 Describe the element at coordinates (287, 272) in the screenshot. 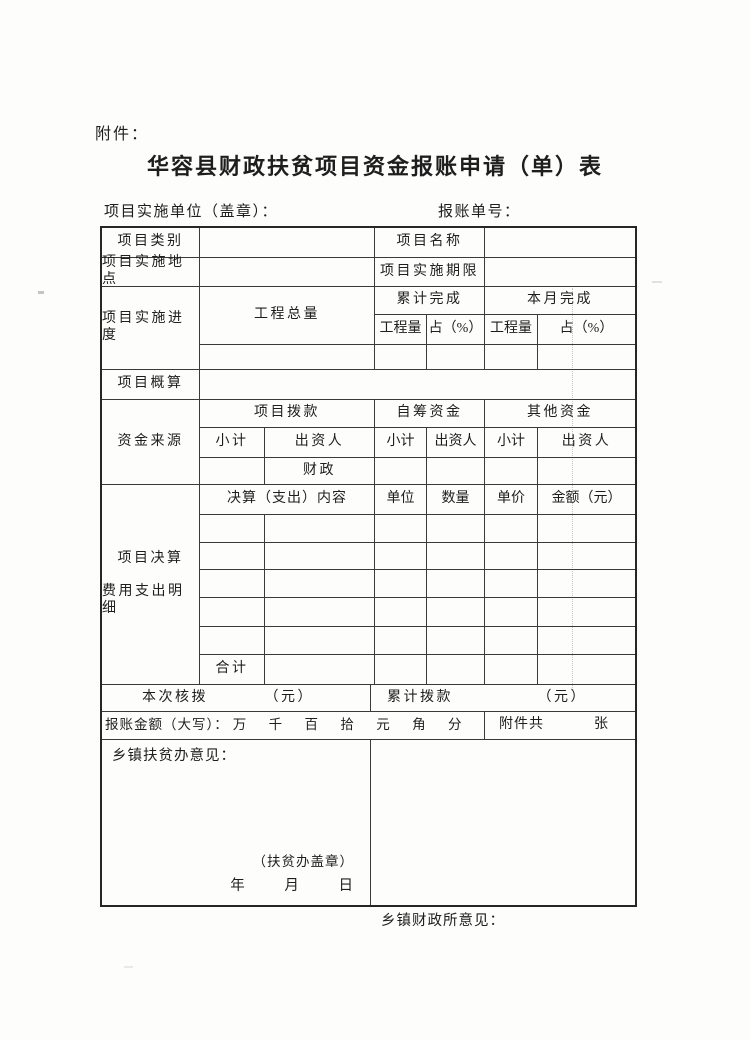

I see `project-location-value` at that location.